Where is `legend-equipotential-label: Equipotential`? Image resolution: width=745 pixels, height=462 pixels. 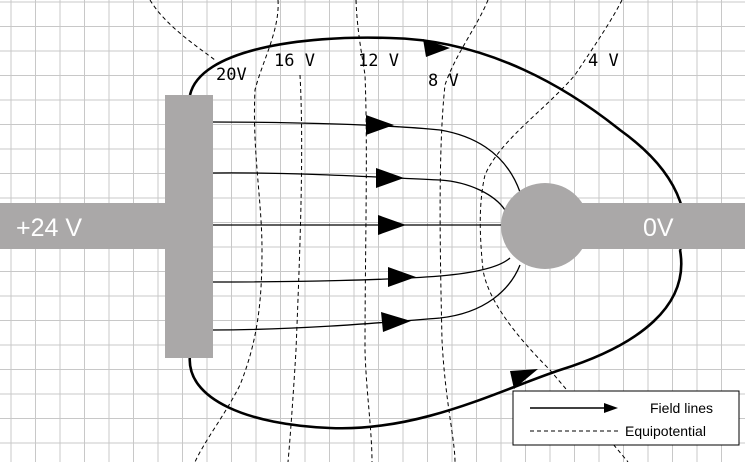 legend-equipotential-label: Equipotential is located at coordinates (665, 431).